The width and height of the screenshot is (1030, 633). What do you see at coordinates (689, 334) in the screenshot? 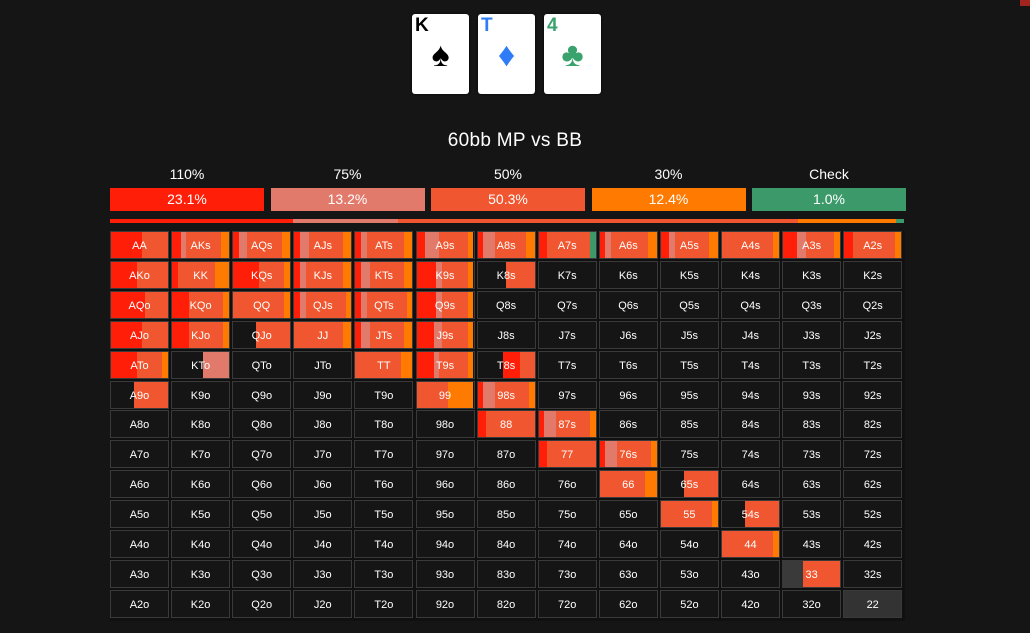
I see `hand-cell: J5s` at bounding box center [689, 334].